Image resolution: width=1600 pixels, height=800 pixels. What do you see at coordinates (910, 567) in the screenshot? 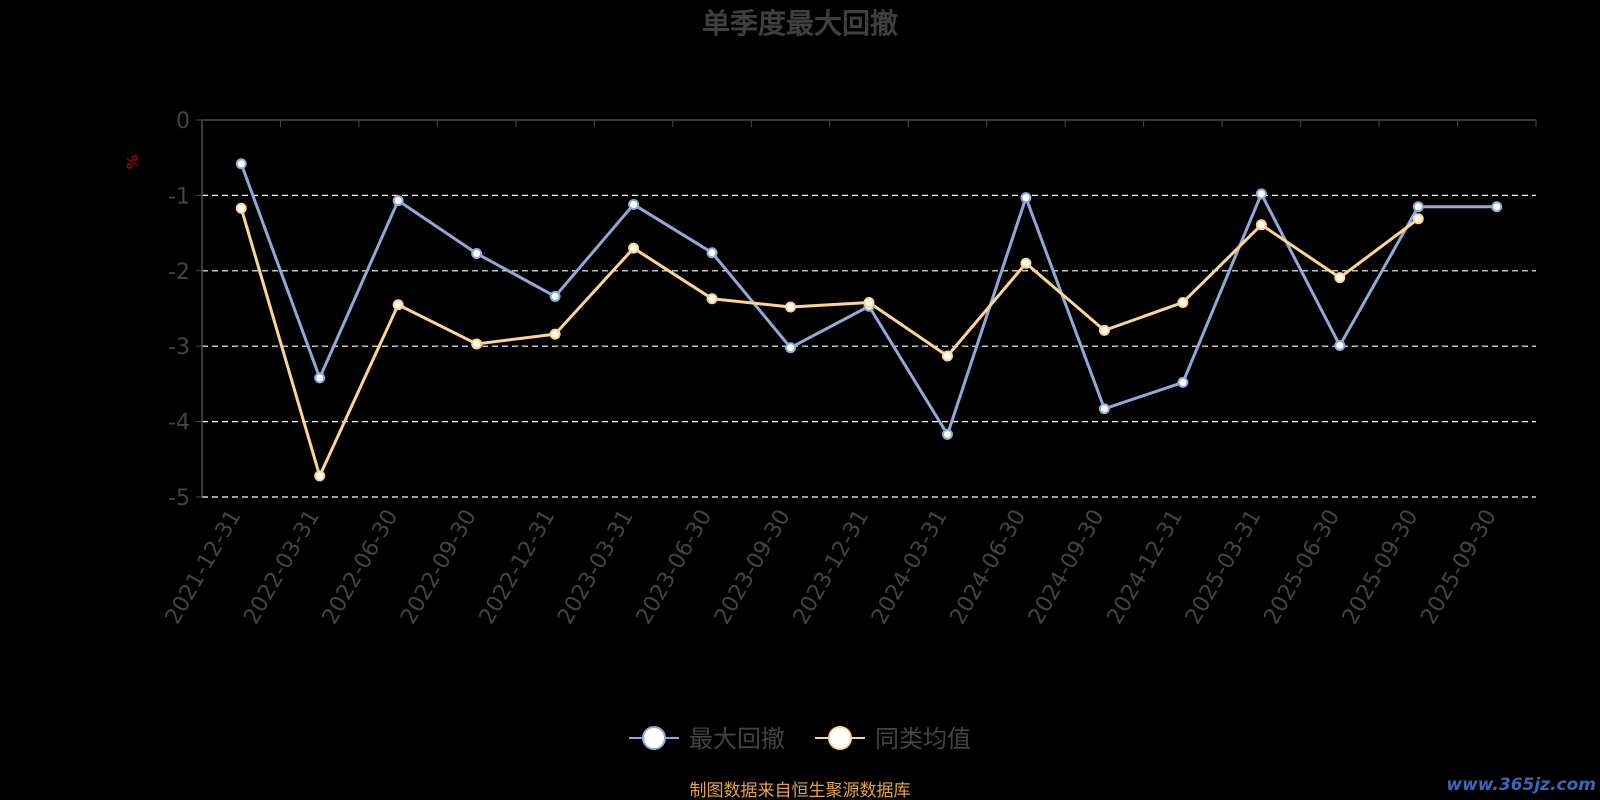
I see `x-tick-label: 2024-03-31` at bounding box center [910, 567].